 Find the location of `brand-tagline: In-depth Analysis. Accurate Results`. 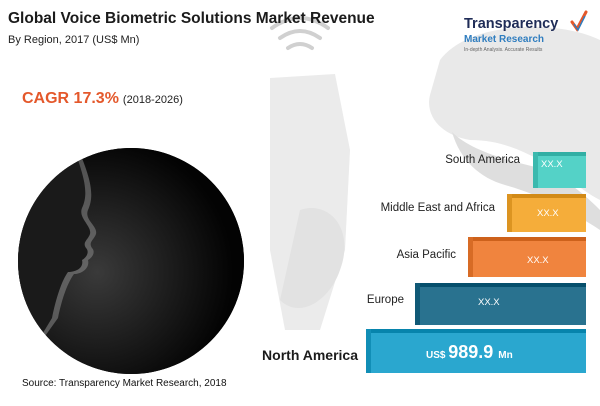

brand-tagline: In-depth Analysis. Accurate Results is located at coordinates (503, 50).